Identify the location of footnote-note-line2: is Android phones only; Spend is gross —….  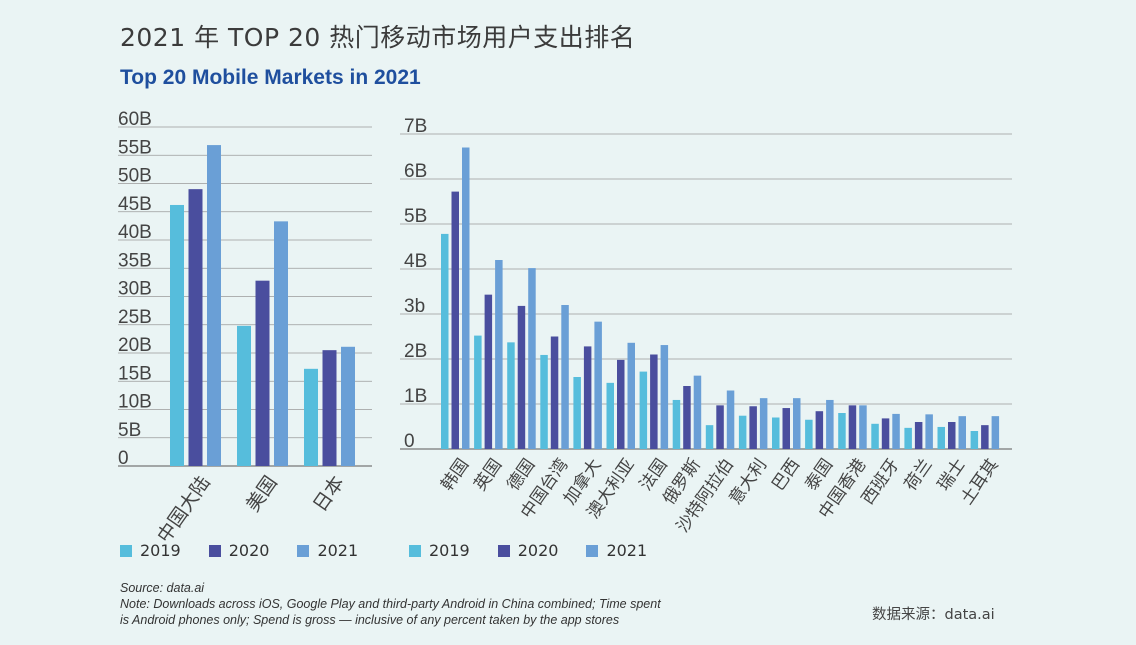
(370, 620).